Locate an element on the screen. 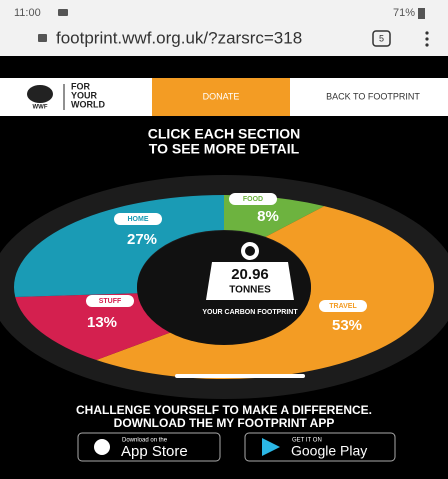  donate-button is located at coordinates (221, 97).